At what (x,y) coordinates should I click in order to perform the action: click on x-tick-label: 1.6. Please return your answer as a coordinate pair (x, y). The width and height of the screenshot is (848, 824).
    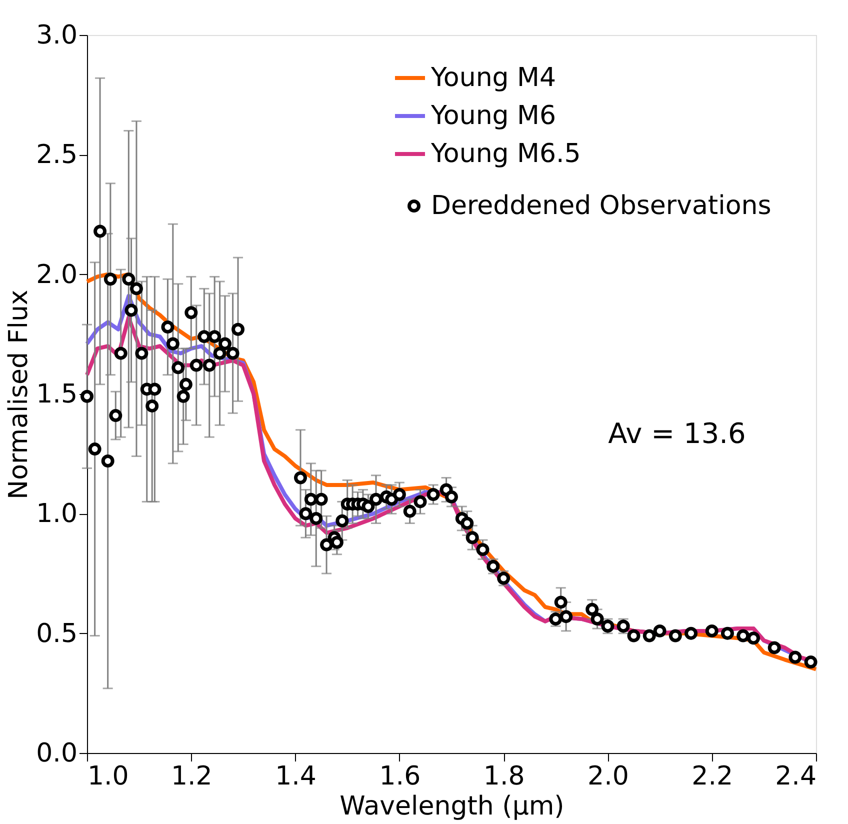
    Looking at the image, I should click on (400, 777).